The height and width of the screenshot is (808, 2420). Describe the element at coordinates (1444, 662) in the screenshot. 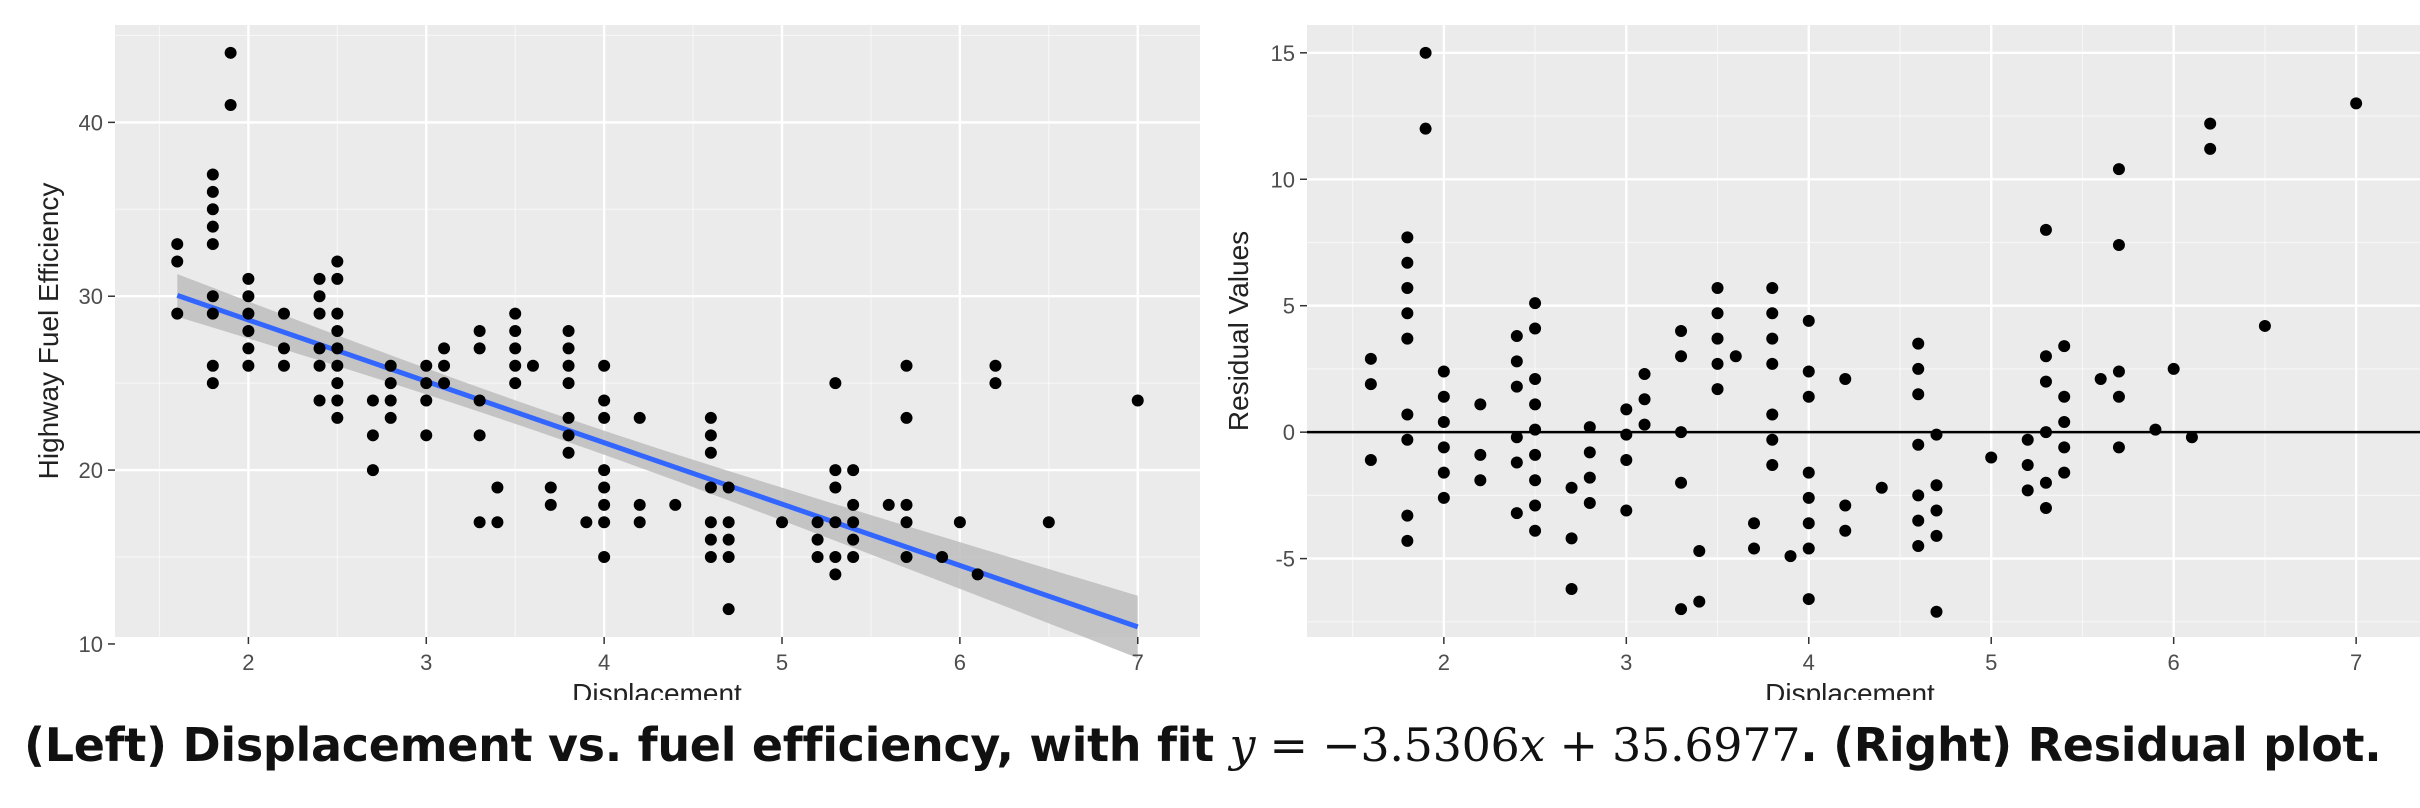

I see `right-x-tick-label: 2` at that location.